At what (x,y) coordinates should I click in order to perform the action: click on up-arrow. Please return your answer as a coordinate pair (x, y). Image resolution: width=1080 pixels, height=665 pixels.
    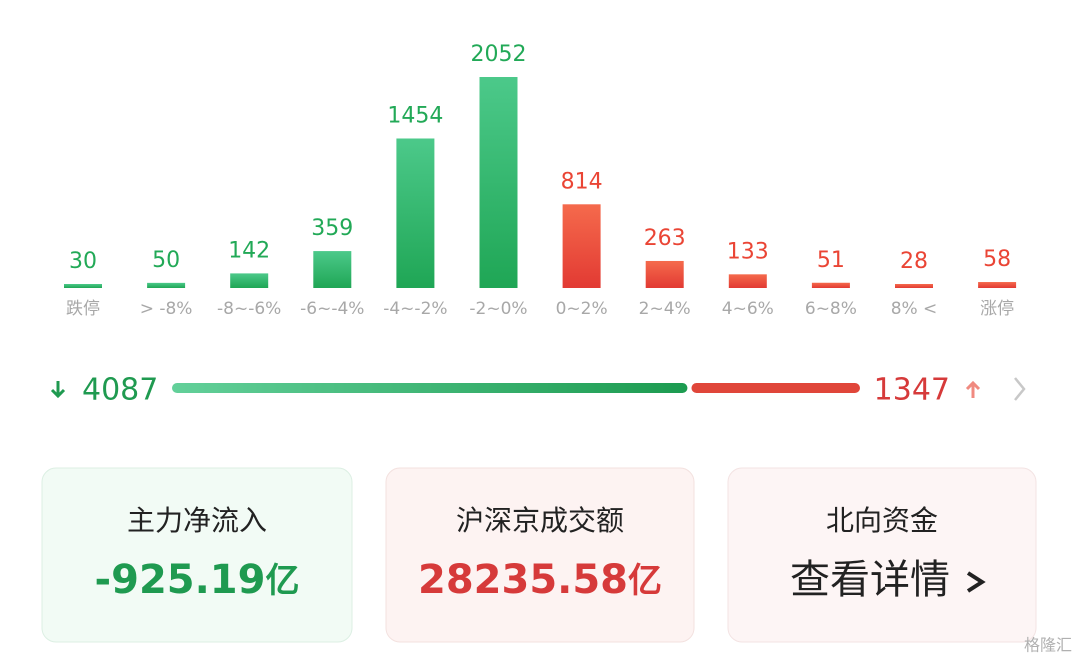
    Looking at the image, I should click on (973, 389).